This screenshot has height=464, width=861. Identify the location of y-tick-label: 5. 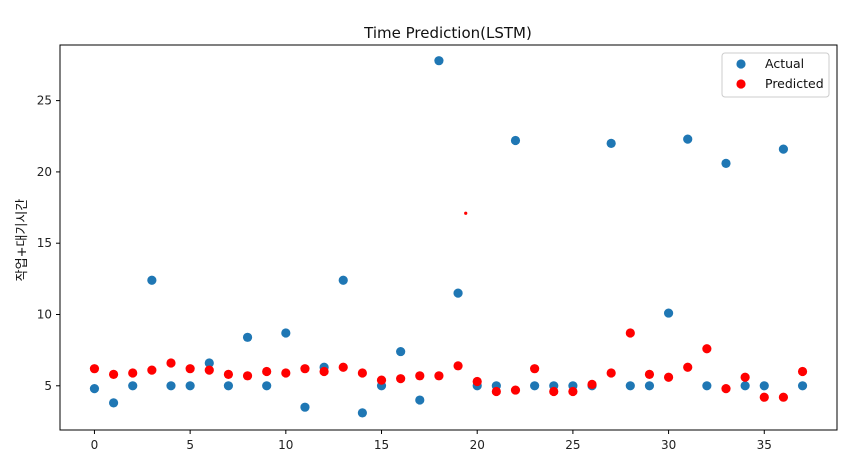
(48, 386).